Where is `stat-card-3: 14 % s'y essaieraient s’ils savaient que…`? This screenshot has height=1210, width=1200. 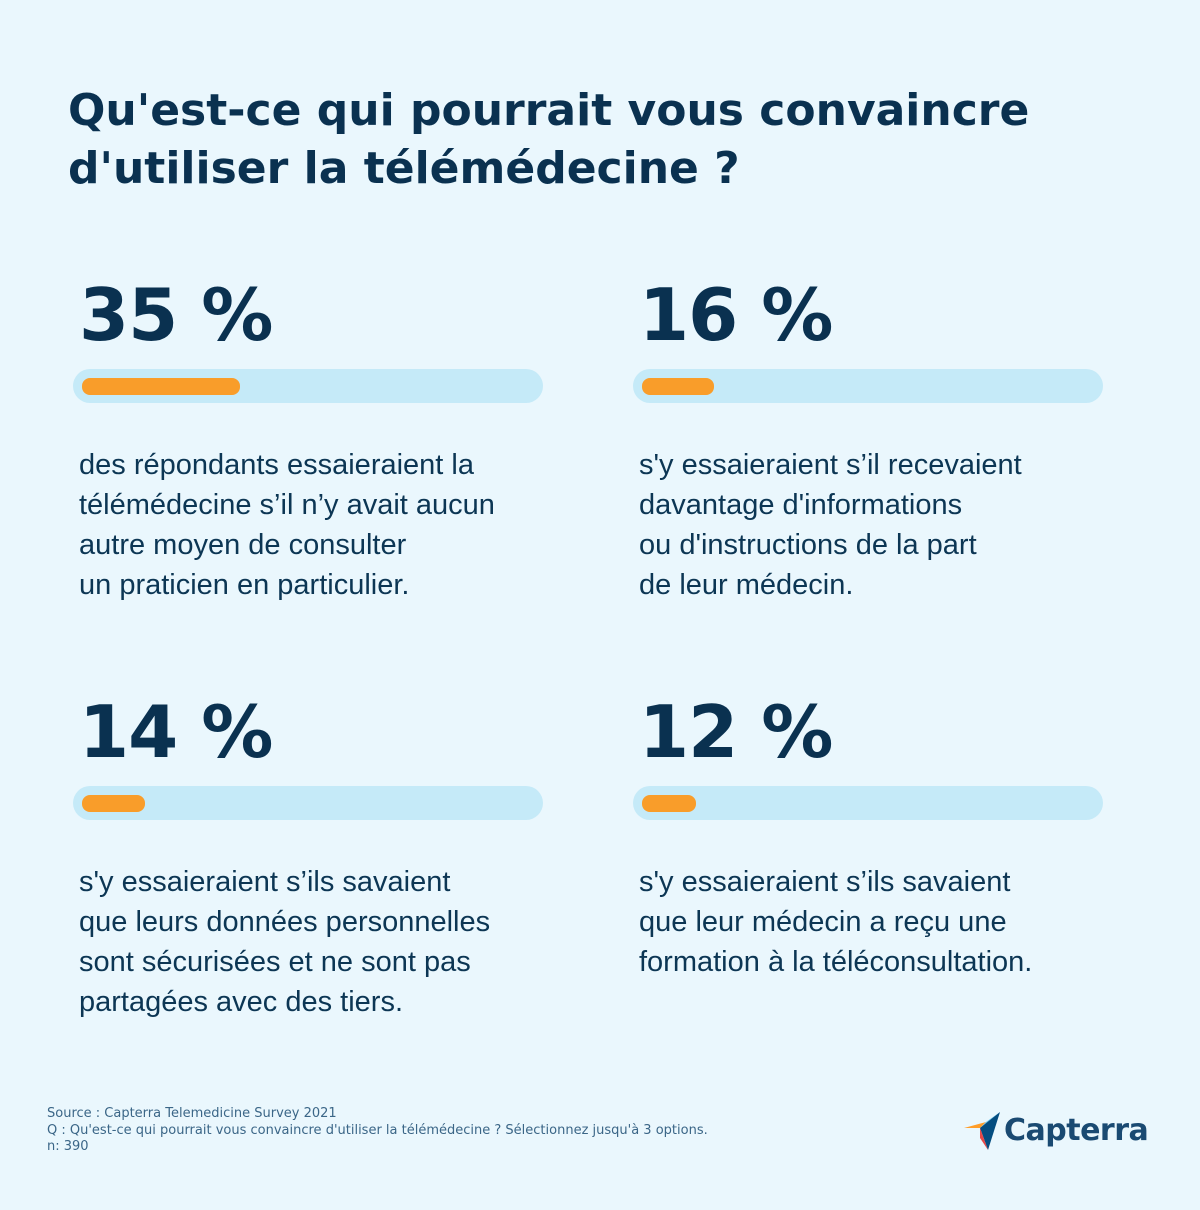 stat-card-3: 14 % s'y essaieraient s’ils savaient que… is located at coordinates (308, 857).